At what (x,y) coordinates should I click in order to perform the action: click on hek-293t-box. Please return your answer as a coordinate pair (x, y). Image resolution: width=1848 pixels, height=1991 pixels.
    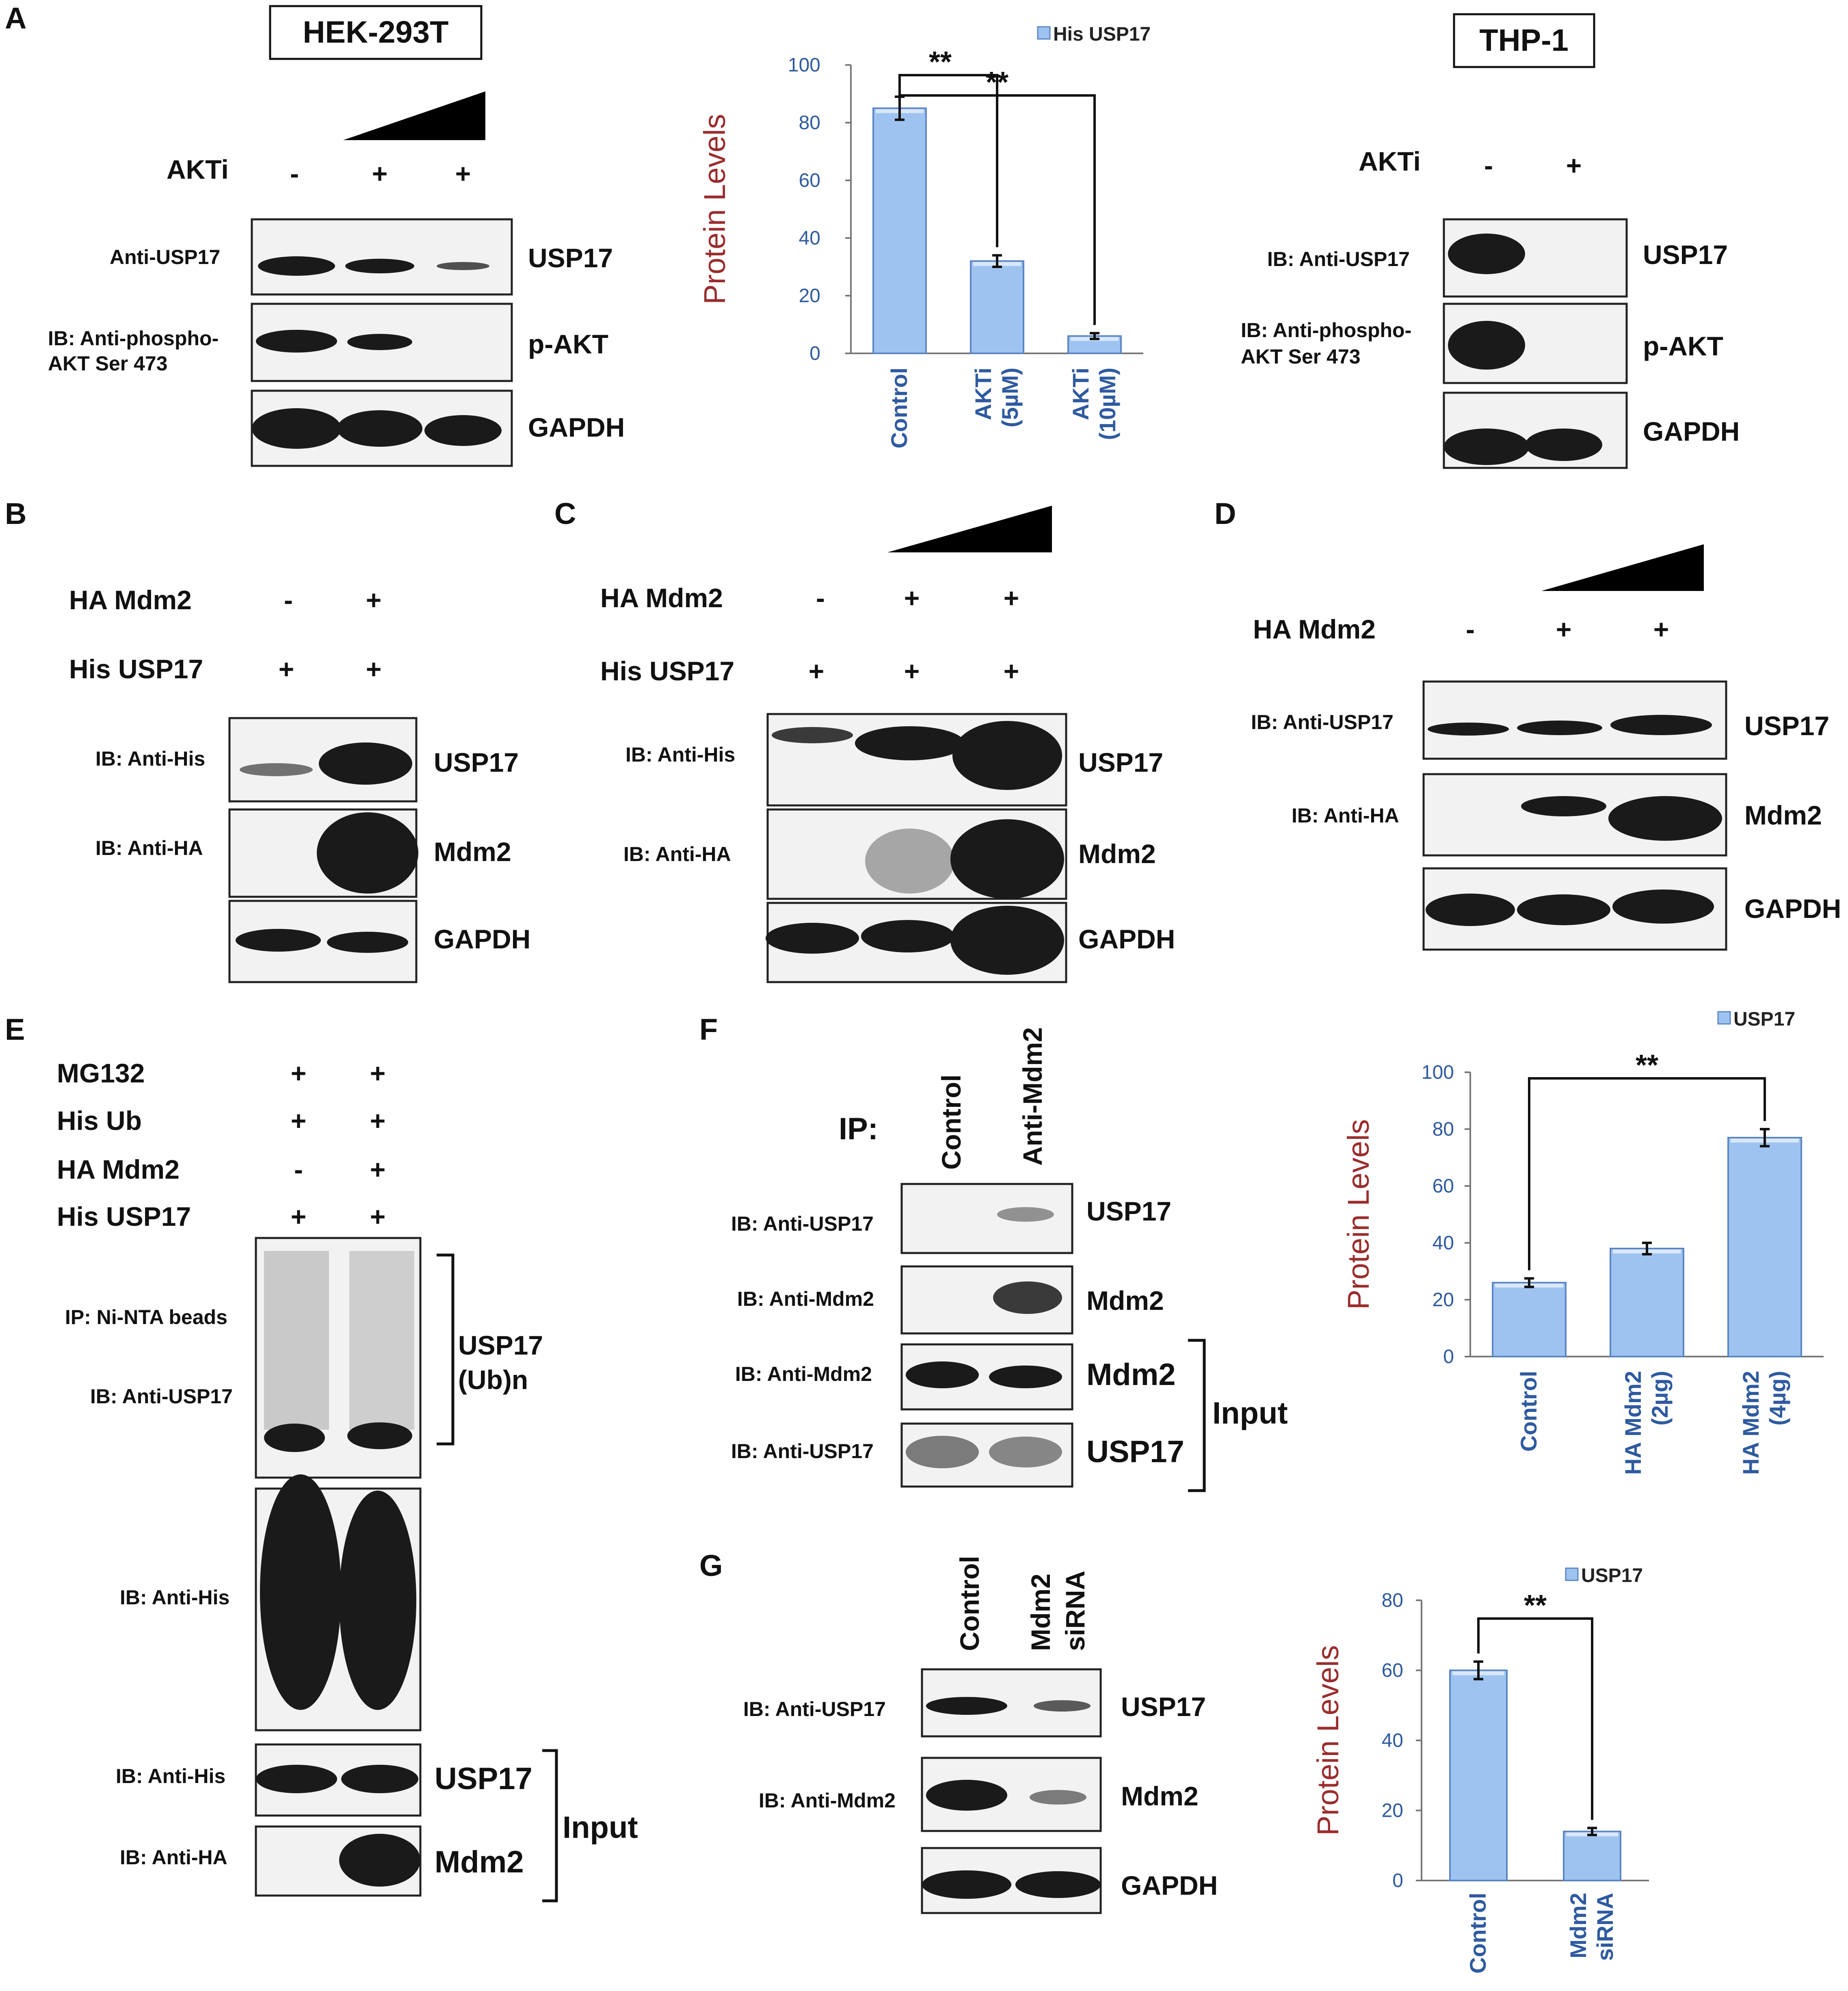
    Looking at the image, I should click on (376, 32).